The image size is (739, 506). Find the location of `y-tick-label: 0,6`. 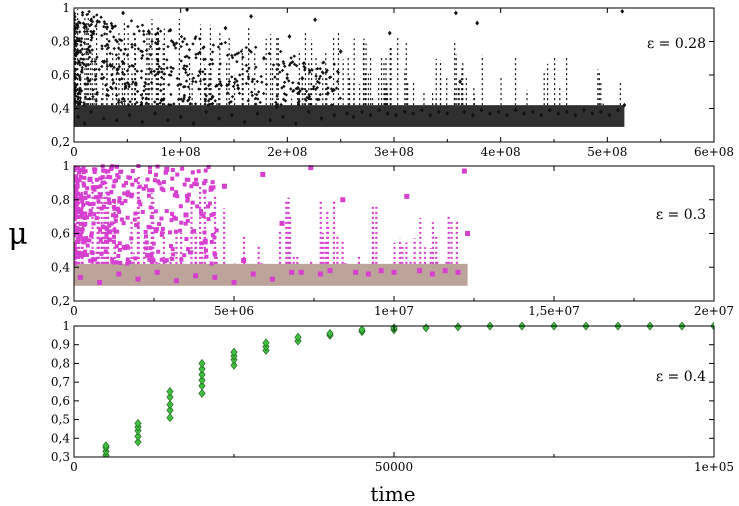

y-tick-label: 0,6 is located at coordinates (60, 75).